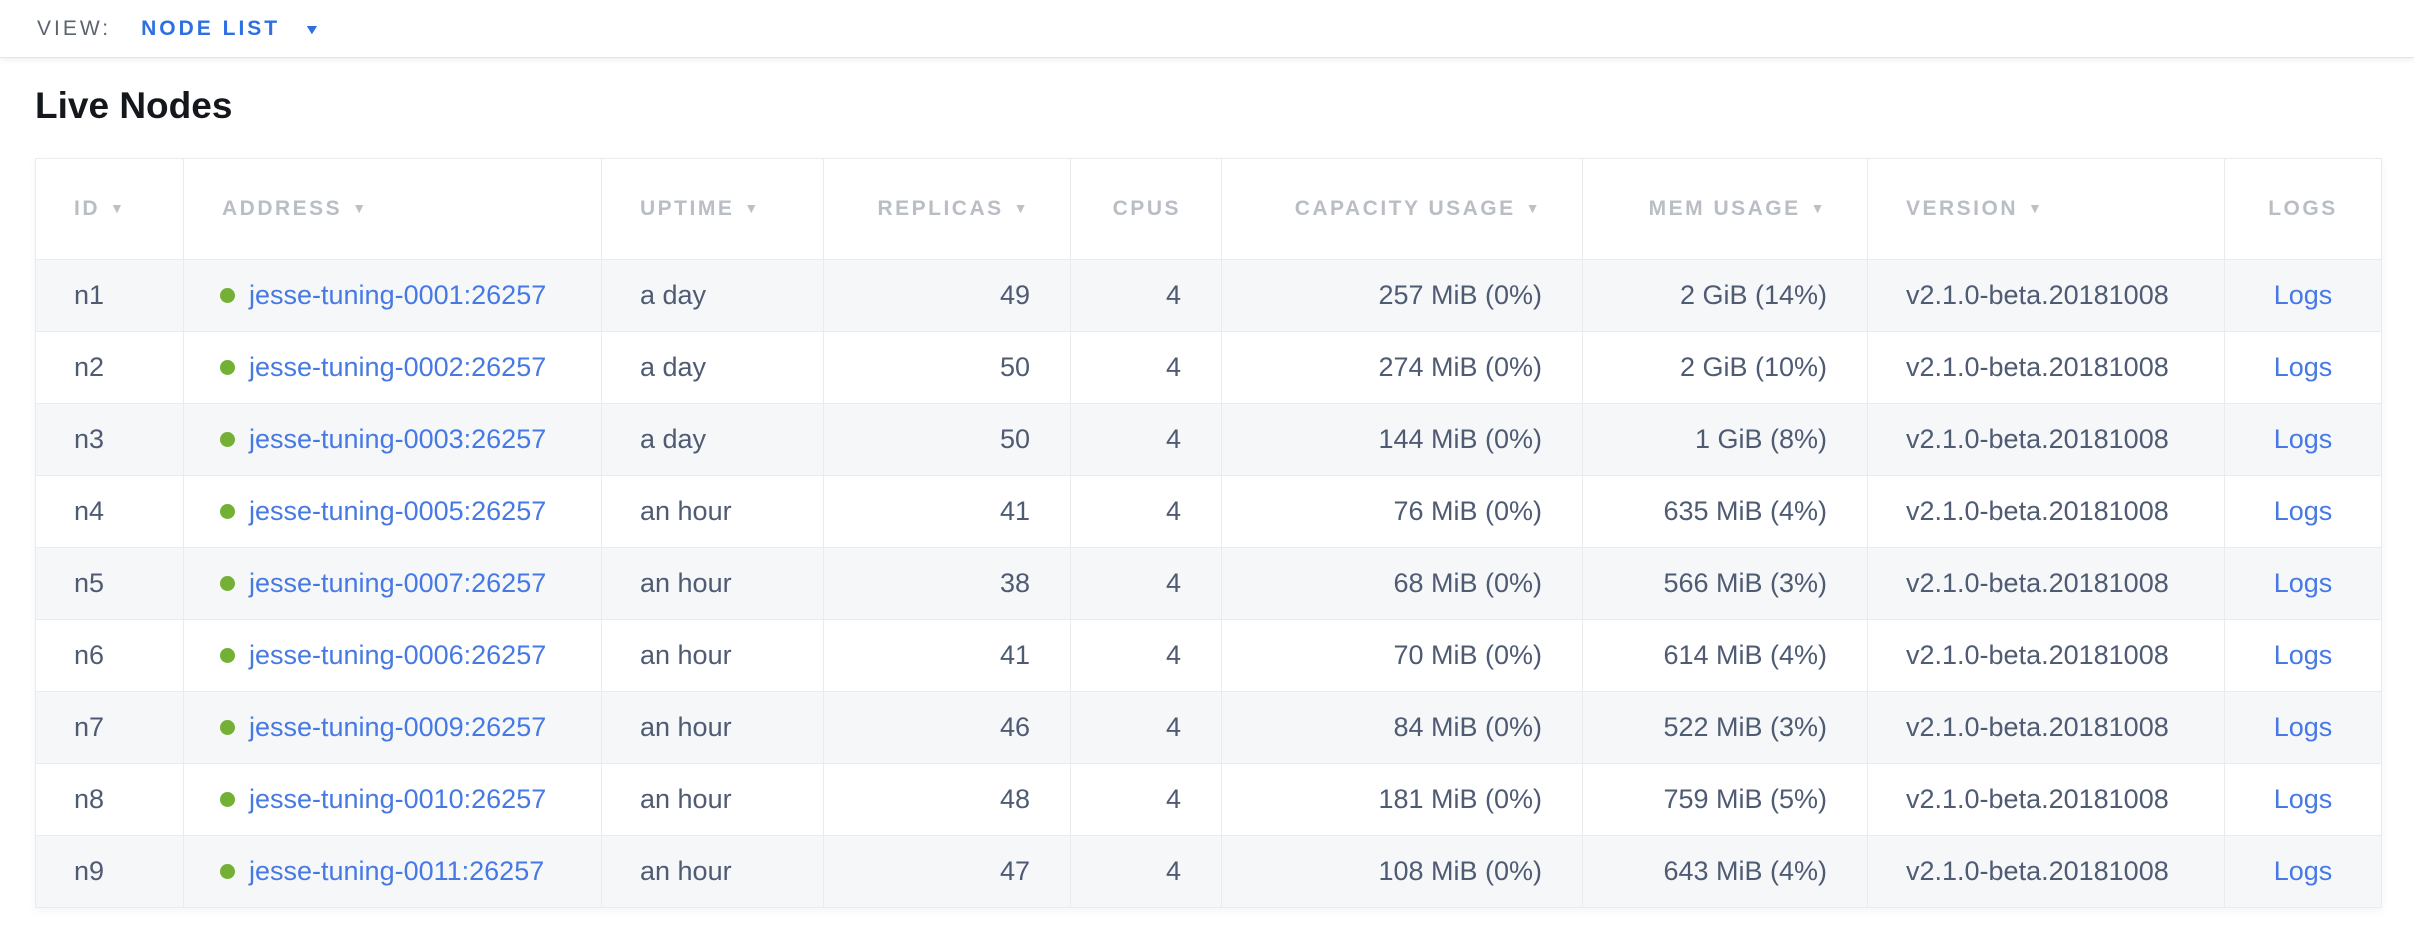 This screenshot has width=2414, height=948. I want to click on mem-usage-cell: 635 MiB (4%), so click(1725, 511).